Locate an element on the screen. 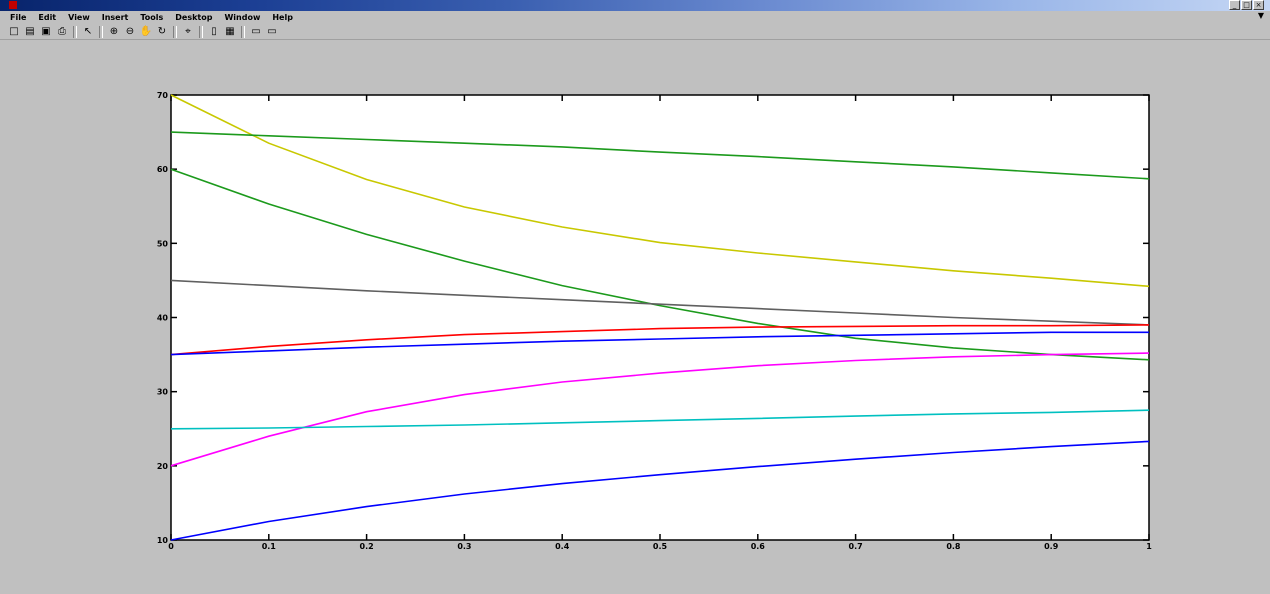 The height and width of the screenshot is (594, 1270). maximize-button: □ is located at coordinates (1246, 5).